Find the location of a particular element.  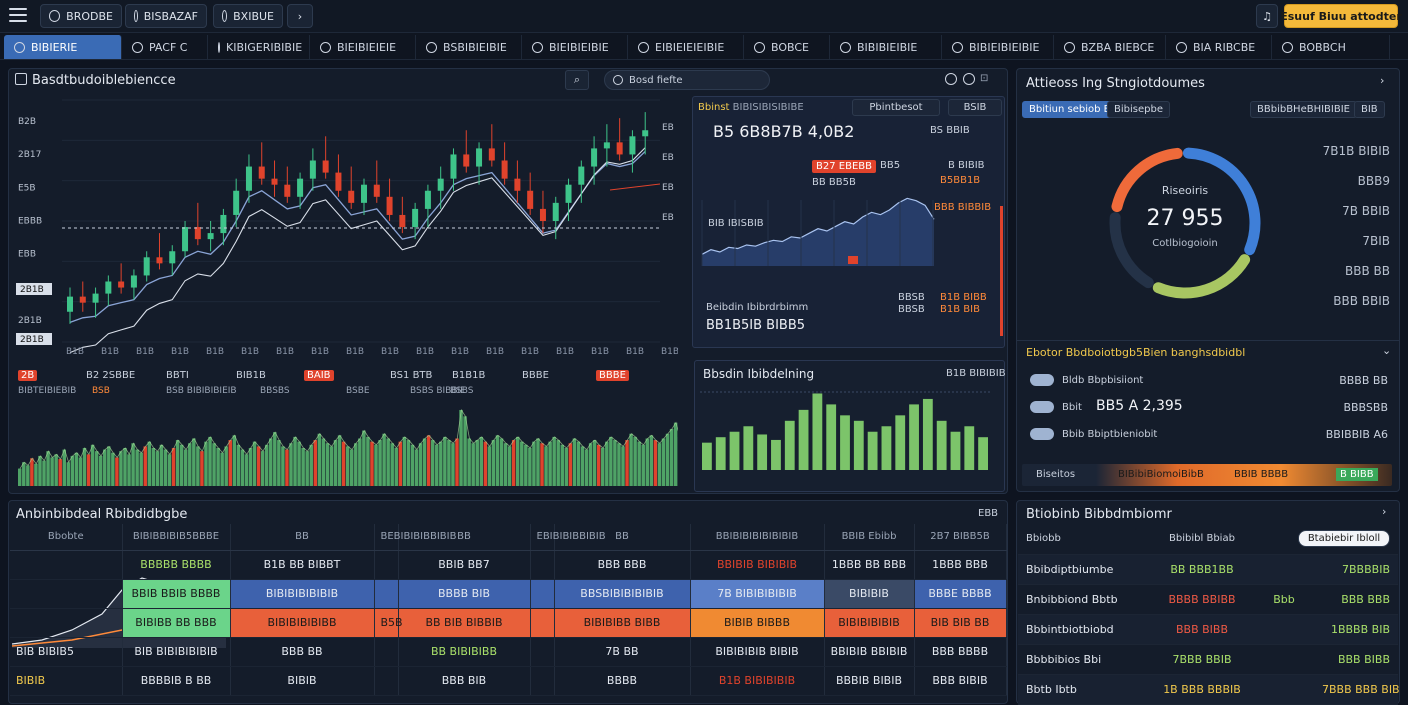

bars-title: Bbsdin Ibibdelning is located at coordinates (758, 374).